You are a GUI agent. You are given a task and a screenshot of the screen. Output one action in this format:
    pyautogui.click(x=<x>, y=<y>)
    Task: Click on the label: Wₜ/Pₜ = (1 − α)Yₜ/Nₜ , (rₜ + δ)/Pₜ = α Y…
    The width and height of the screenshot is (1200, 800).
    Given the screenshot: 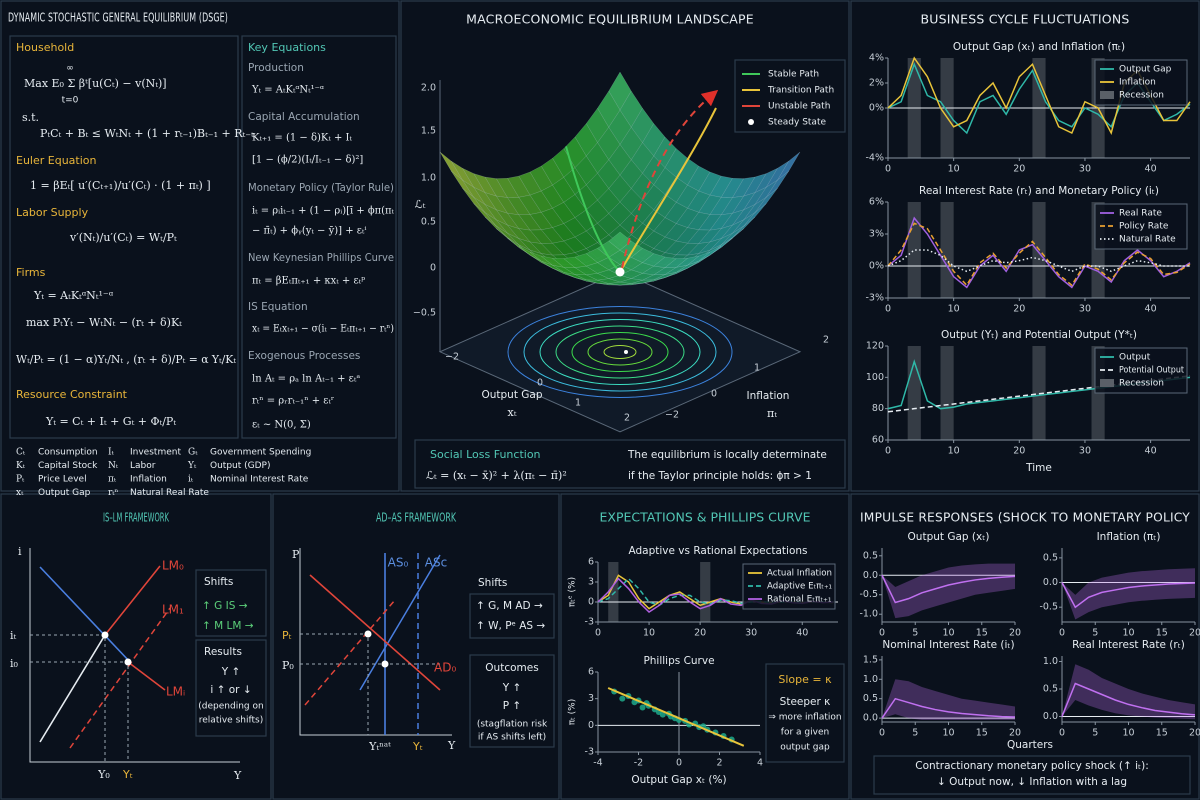 What is the action you would take?
    pyautogui.click(x=126, y=359)
    